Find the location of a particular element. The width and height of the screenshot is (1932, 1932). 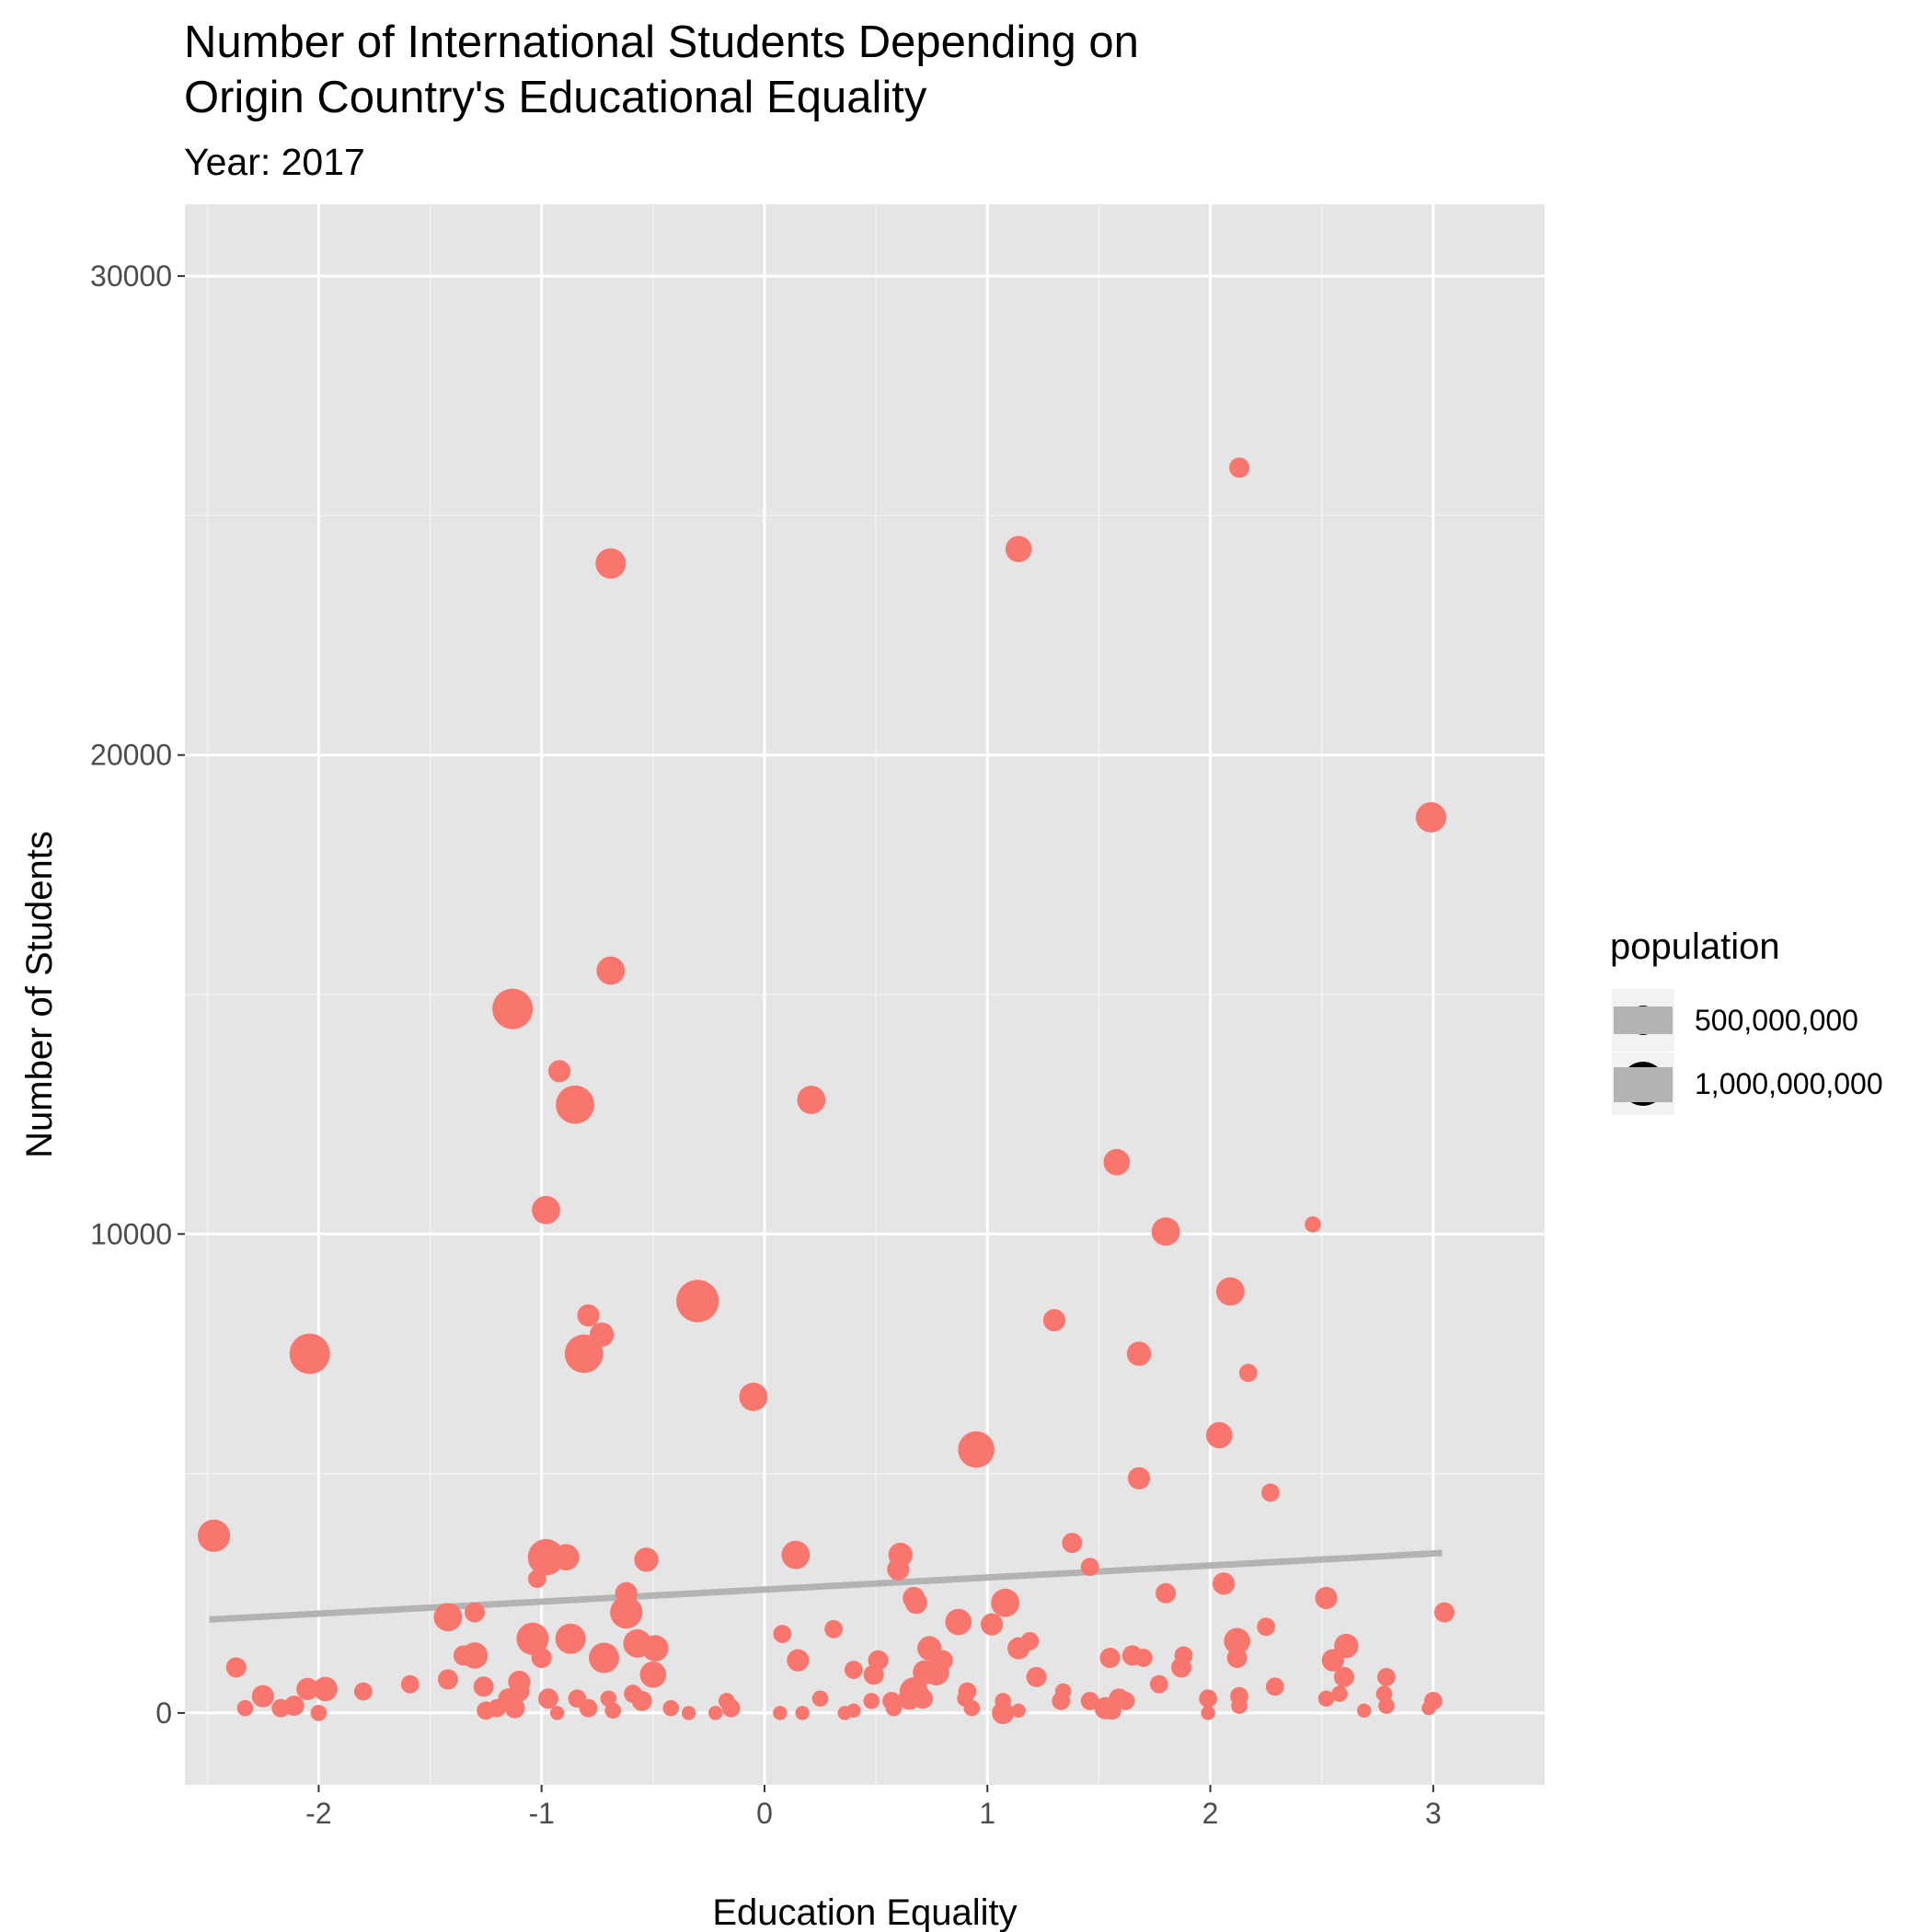

x-tick-label: 2 is located at coordinates (1210, 1813).